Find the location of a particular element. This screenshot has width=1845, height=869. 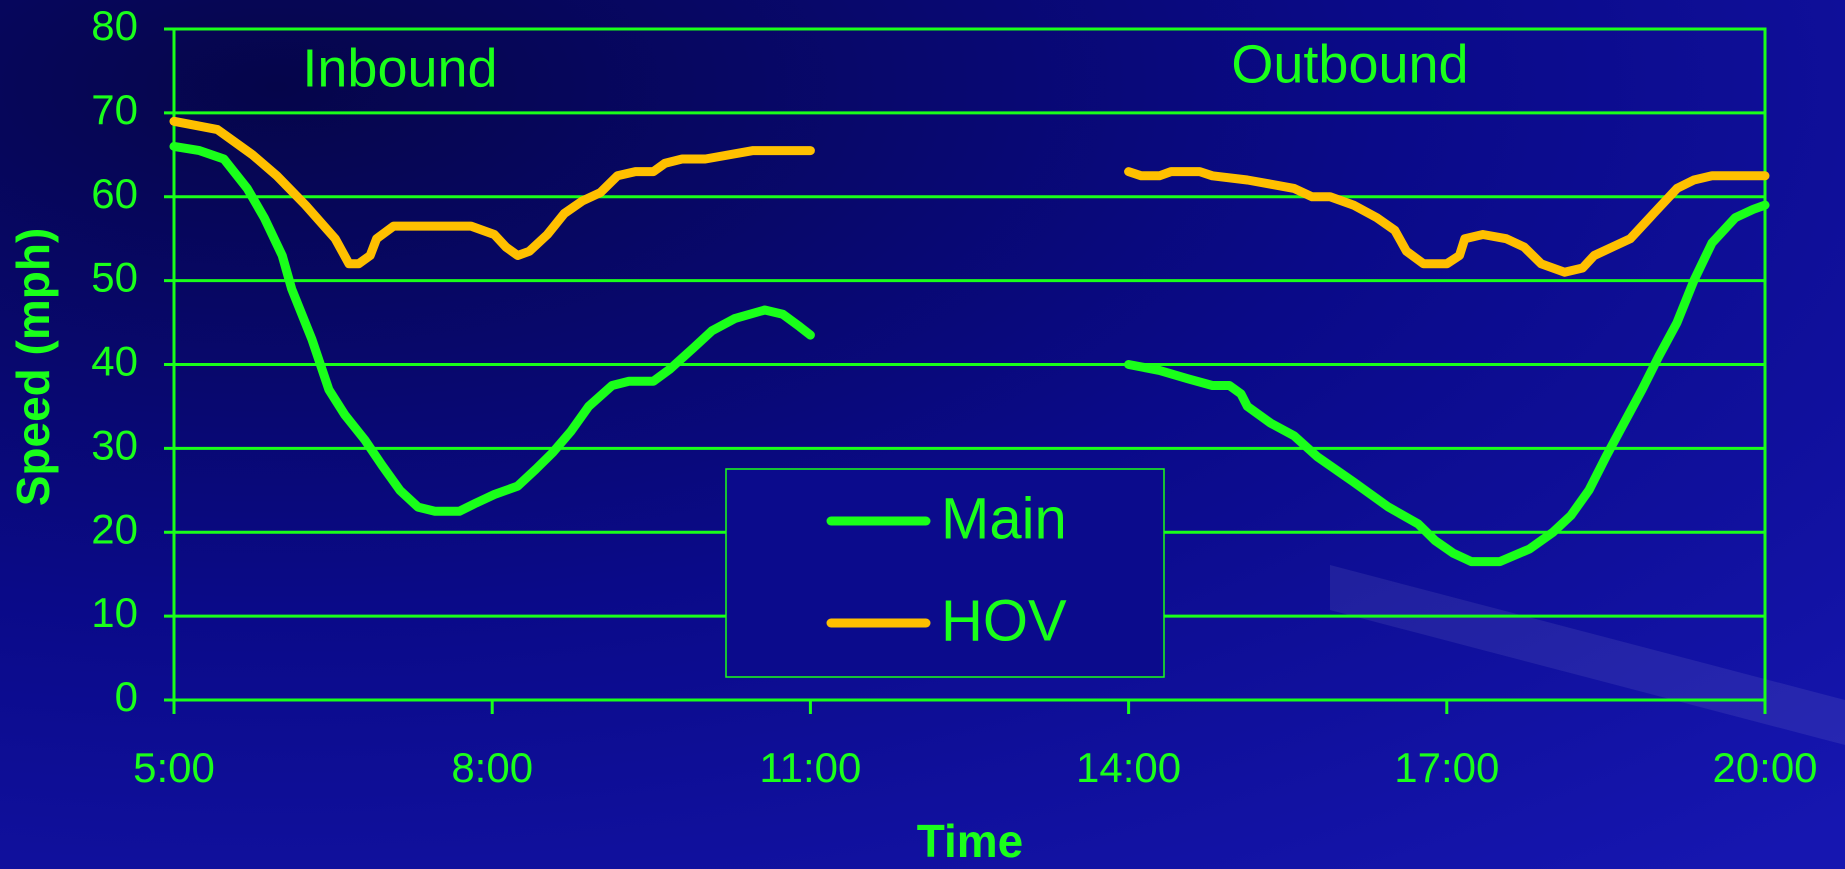

x-tick-label: 11:00 is located at coordinates (810, 767).